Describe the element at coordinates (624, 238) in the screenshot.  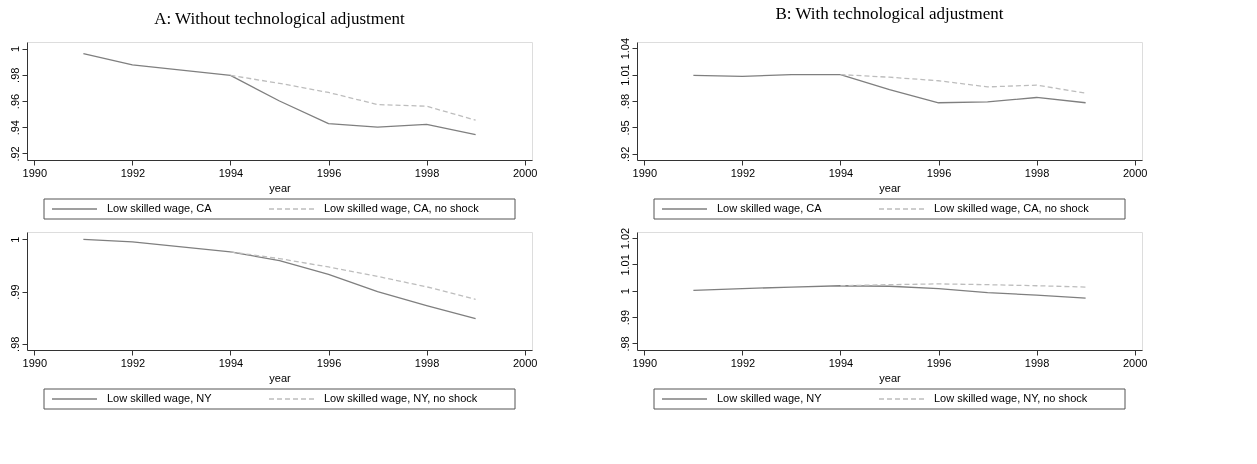
I see `y-tick-label: 1.02` at that location.